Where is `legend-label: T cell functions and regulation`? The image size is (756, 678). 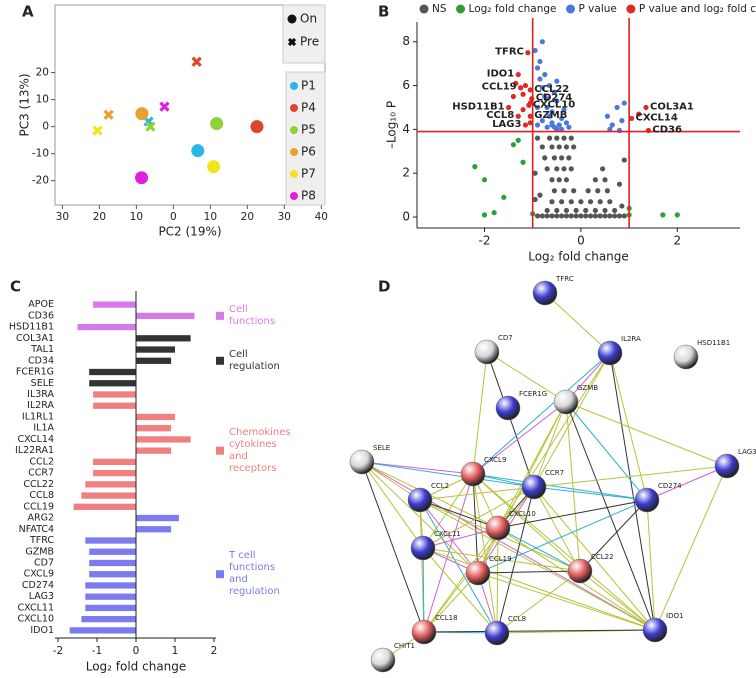
legend-label: T cell functions and regulation is located at coordinates (254, 574).